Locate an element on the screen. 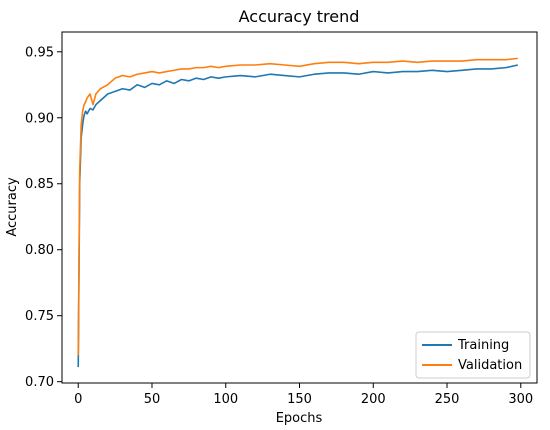 Image resolution: width=550 pixels, height=430 pixels. legend-box is located at coordinates (473, 355).